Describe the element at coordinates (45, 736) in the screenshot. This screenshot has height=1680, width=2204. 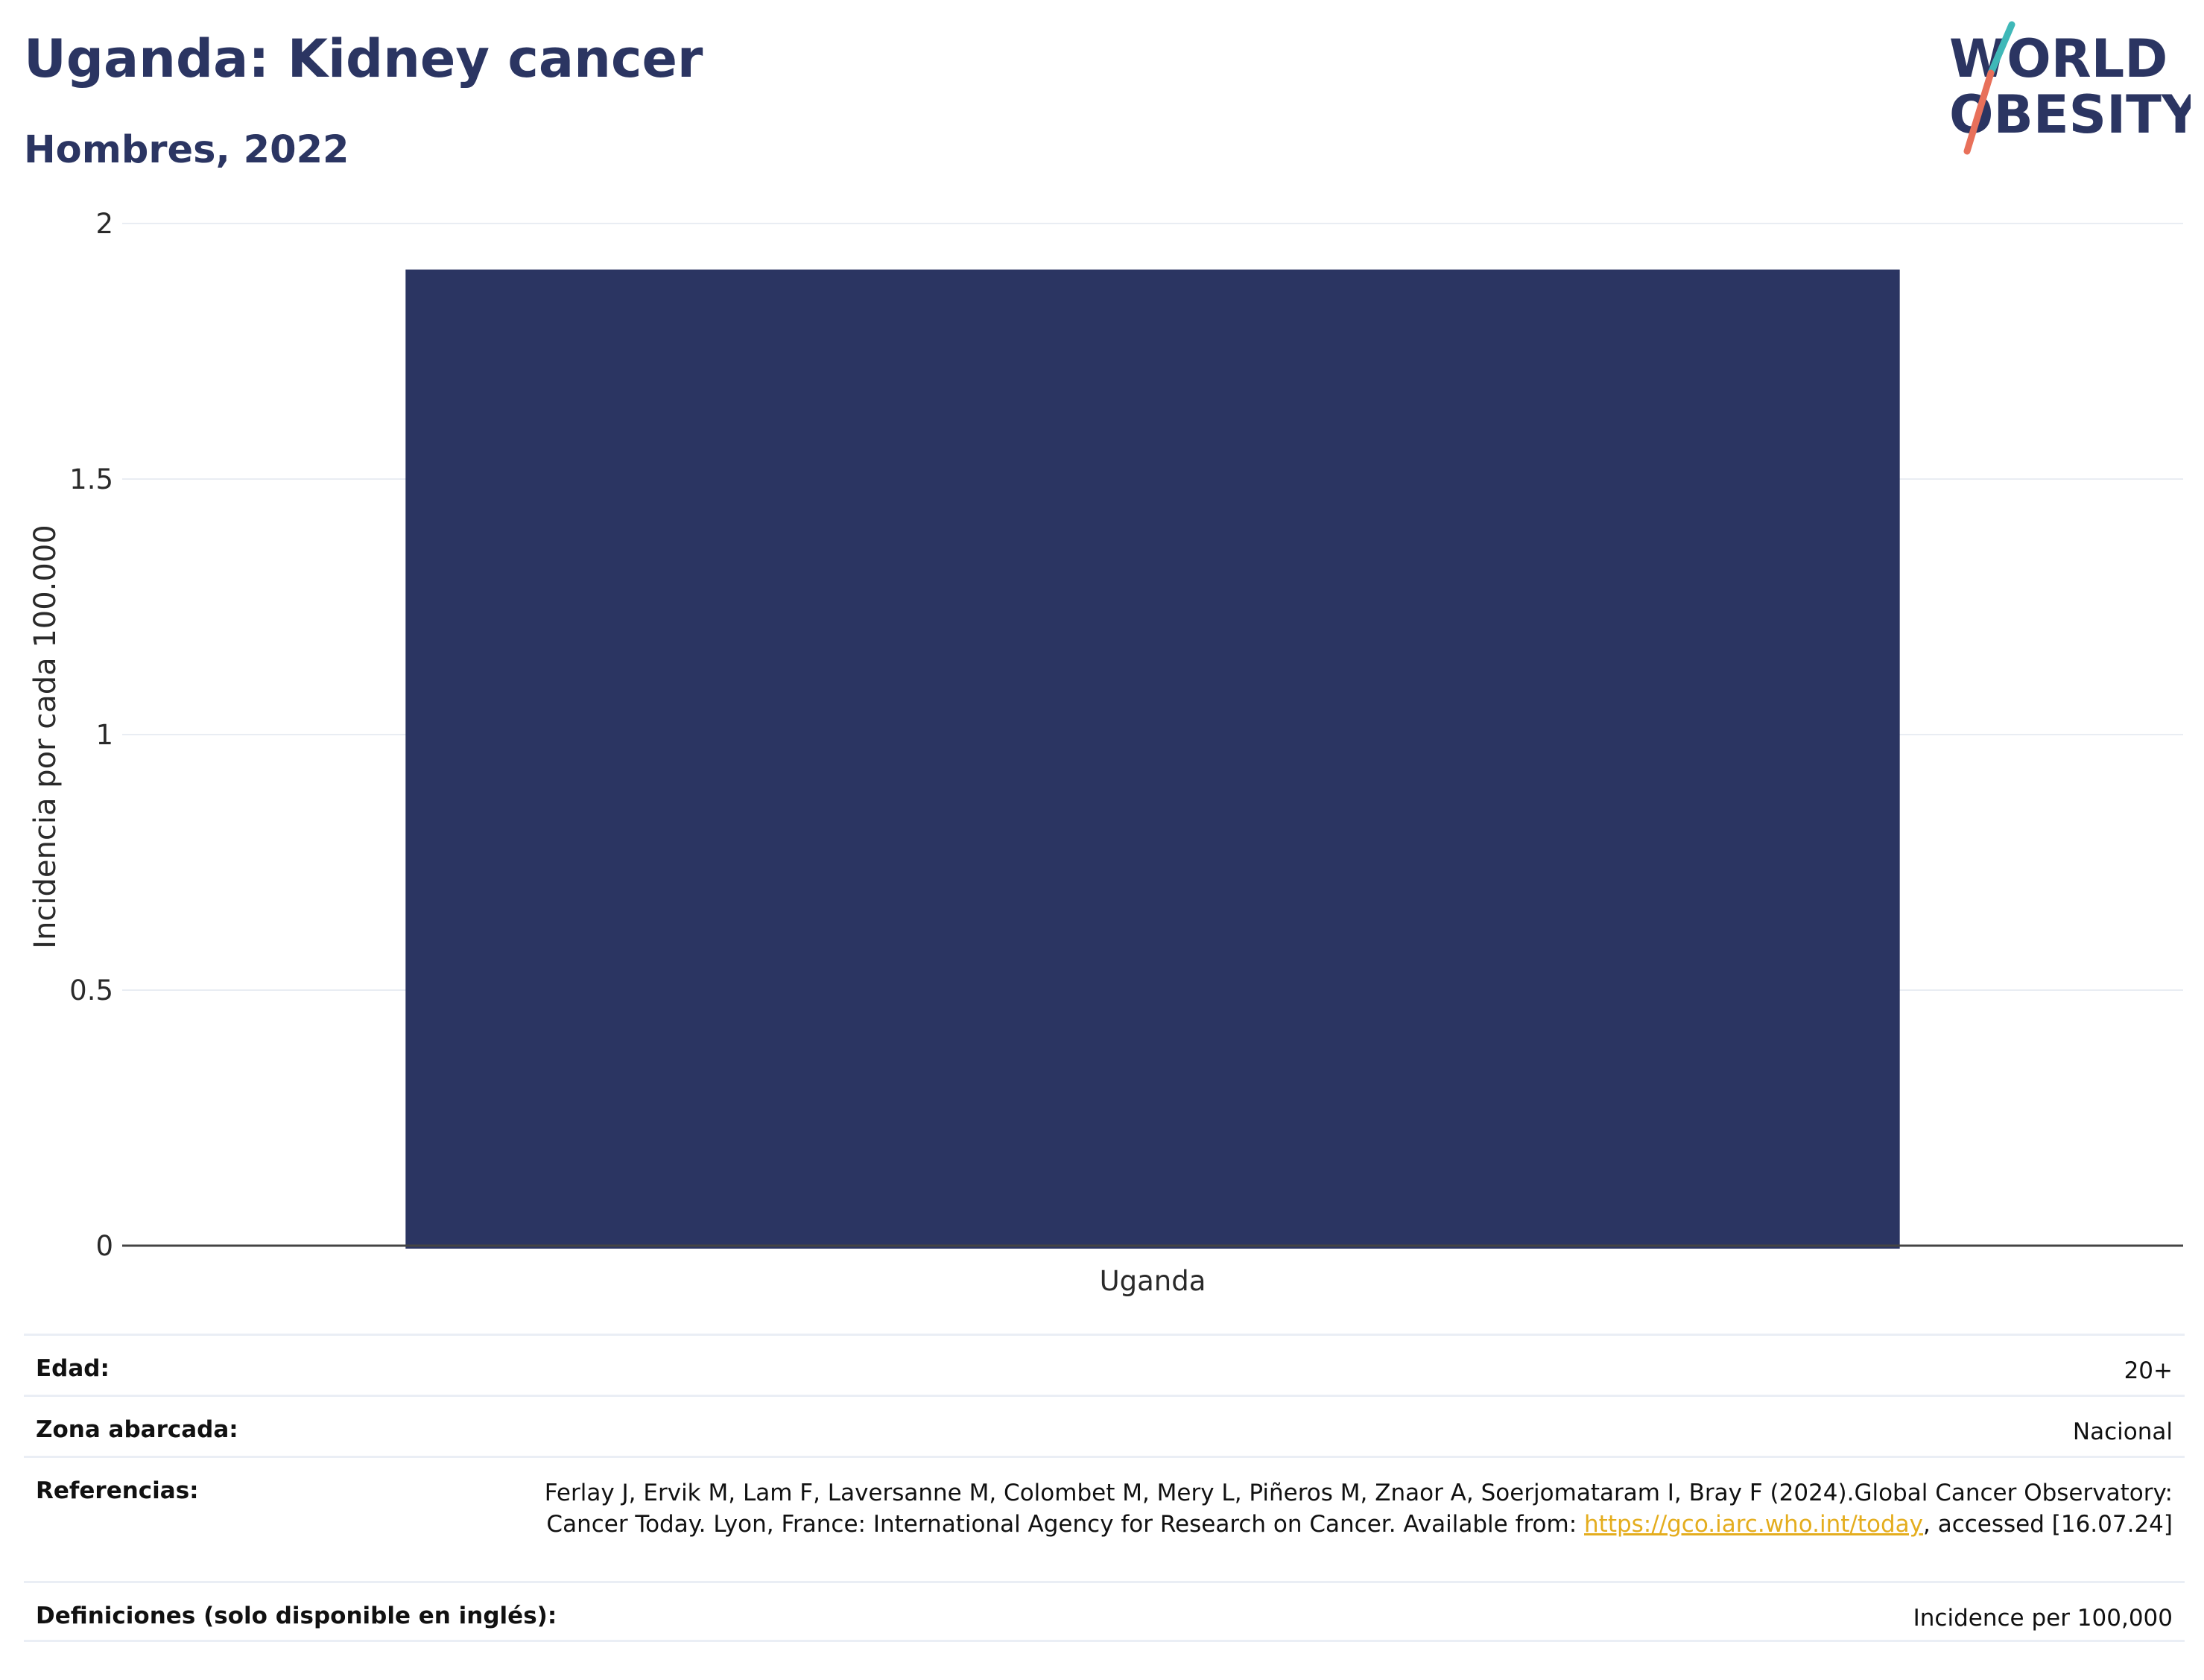
I see `y-axis-title: Incidencia por cada 100.000` at that location.